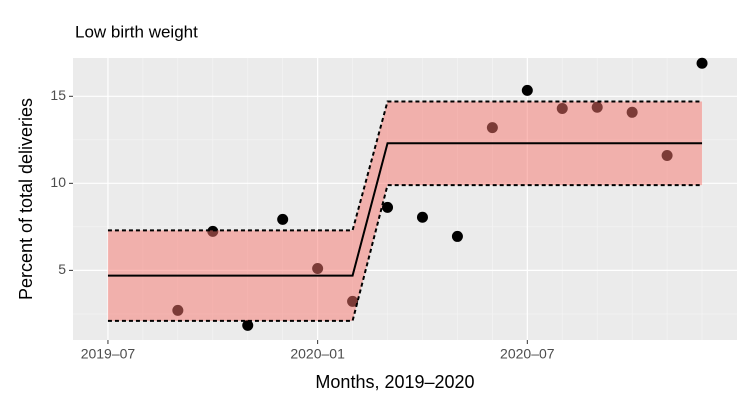 Image resolution: width=739 pixels, height=410 pixels. I want to click on x-axis-label: Months, 2019–2020, so click(394, 382).